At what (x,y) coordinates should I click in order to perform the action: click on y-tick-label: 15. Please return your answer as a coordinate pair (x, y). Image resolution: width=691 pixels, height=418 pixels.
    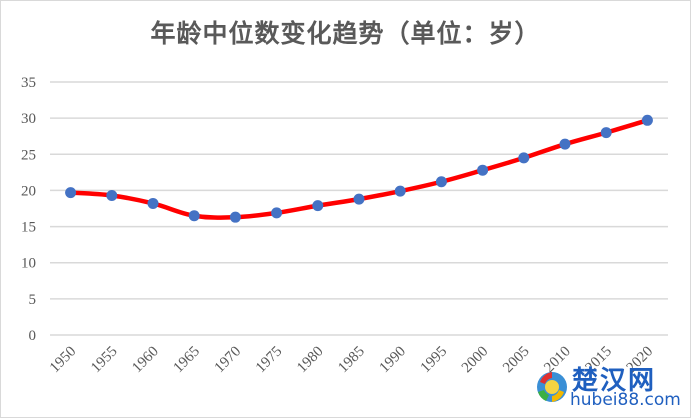
    Looking at the image, I should click on (28, 228).